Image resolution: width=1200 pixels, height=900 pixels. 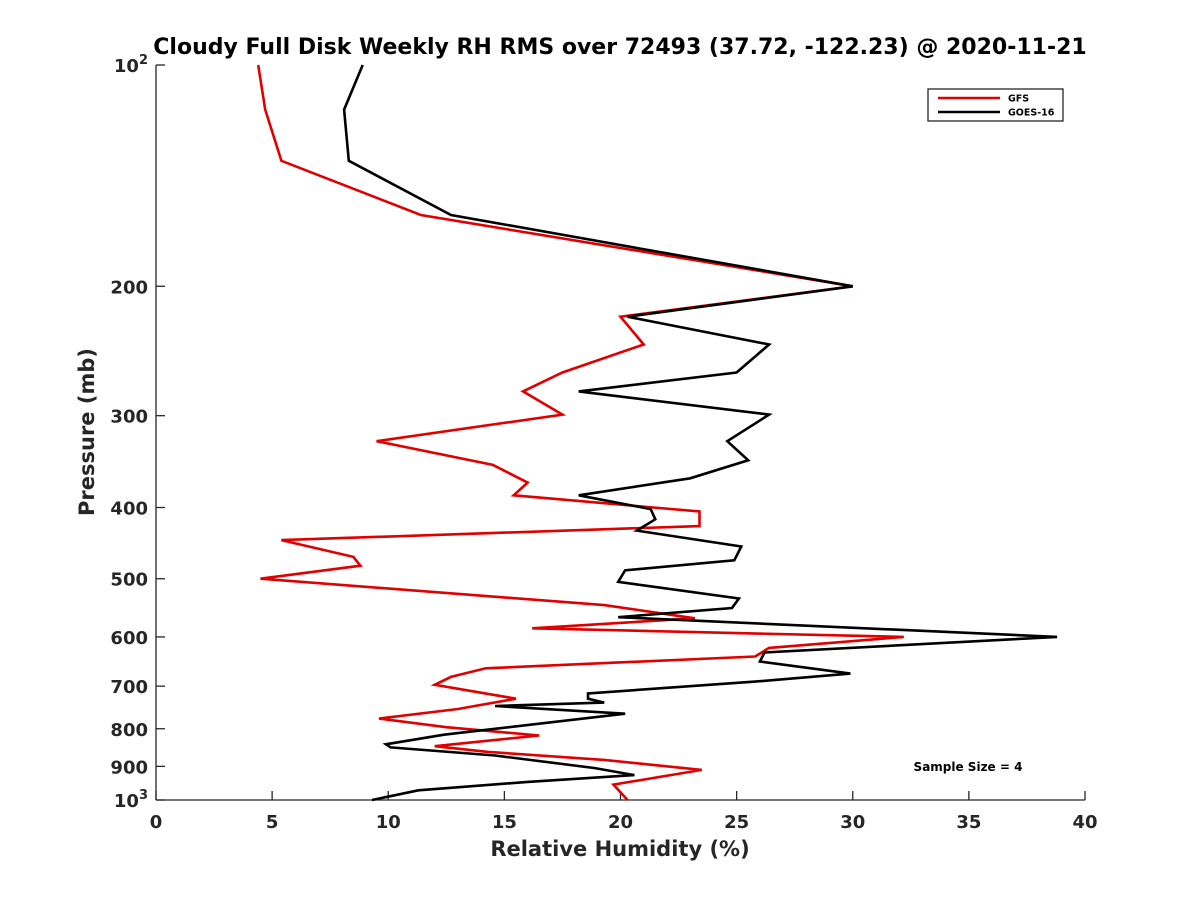 I want to click on x-tick-label: 35, so click(x=968, y=822).